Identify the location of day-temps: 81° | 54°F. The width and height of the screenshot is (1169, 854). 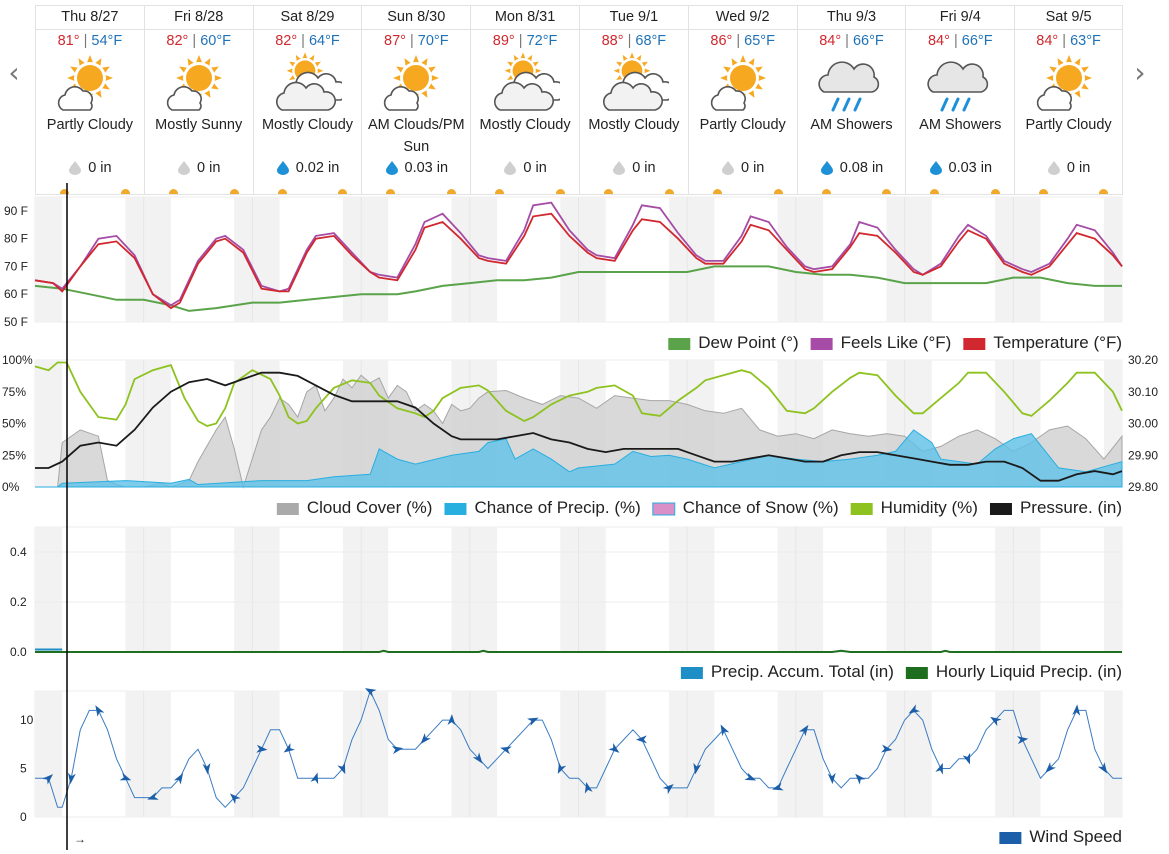
(90, 42).